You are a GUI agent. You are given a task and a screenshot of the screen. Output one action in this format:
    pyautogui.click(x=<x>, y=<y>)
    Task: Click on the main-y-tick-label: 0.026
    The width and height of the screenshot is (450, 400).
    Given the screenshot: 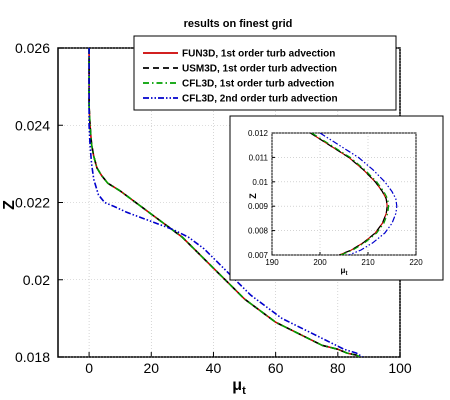 What is the action you would take?
    pyautogui.click(x=32, y=48)
    